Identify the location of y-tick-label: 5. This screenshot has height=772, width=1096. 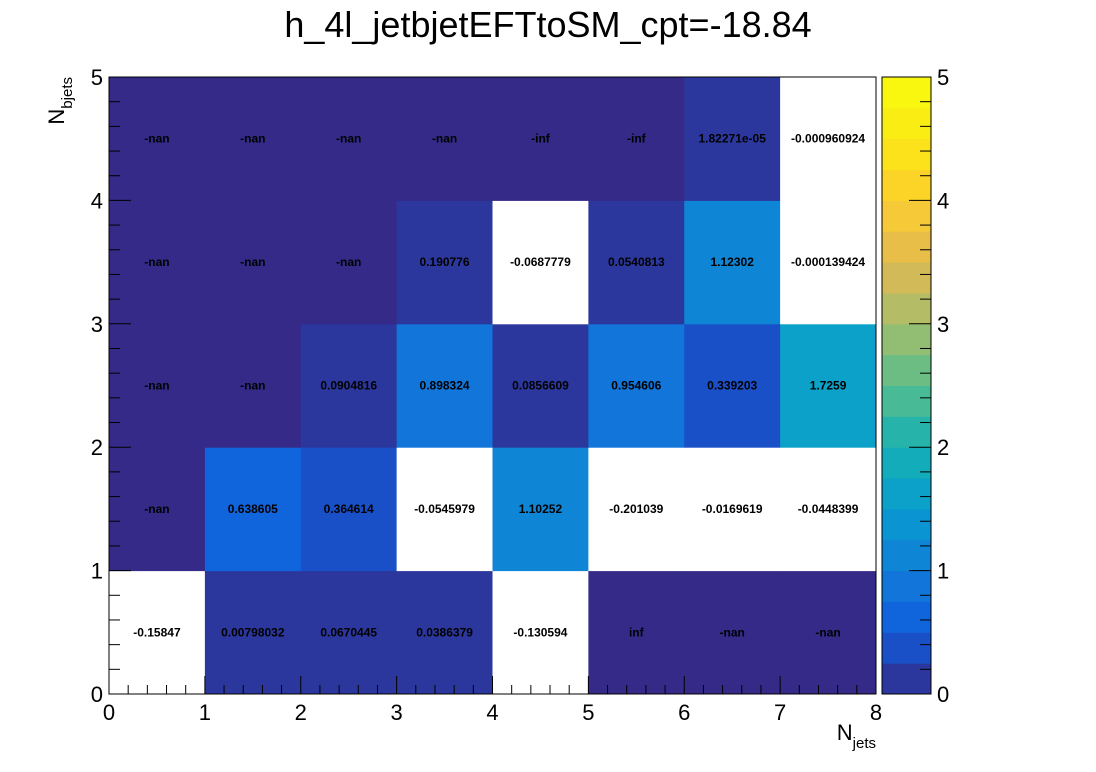
(97, 77).